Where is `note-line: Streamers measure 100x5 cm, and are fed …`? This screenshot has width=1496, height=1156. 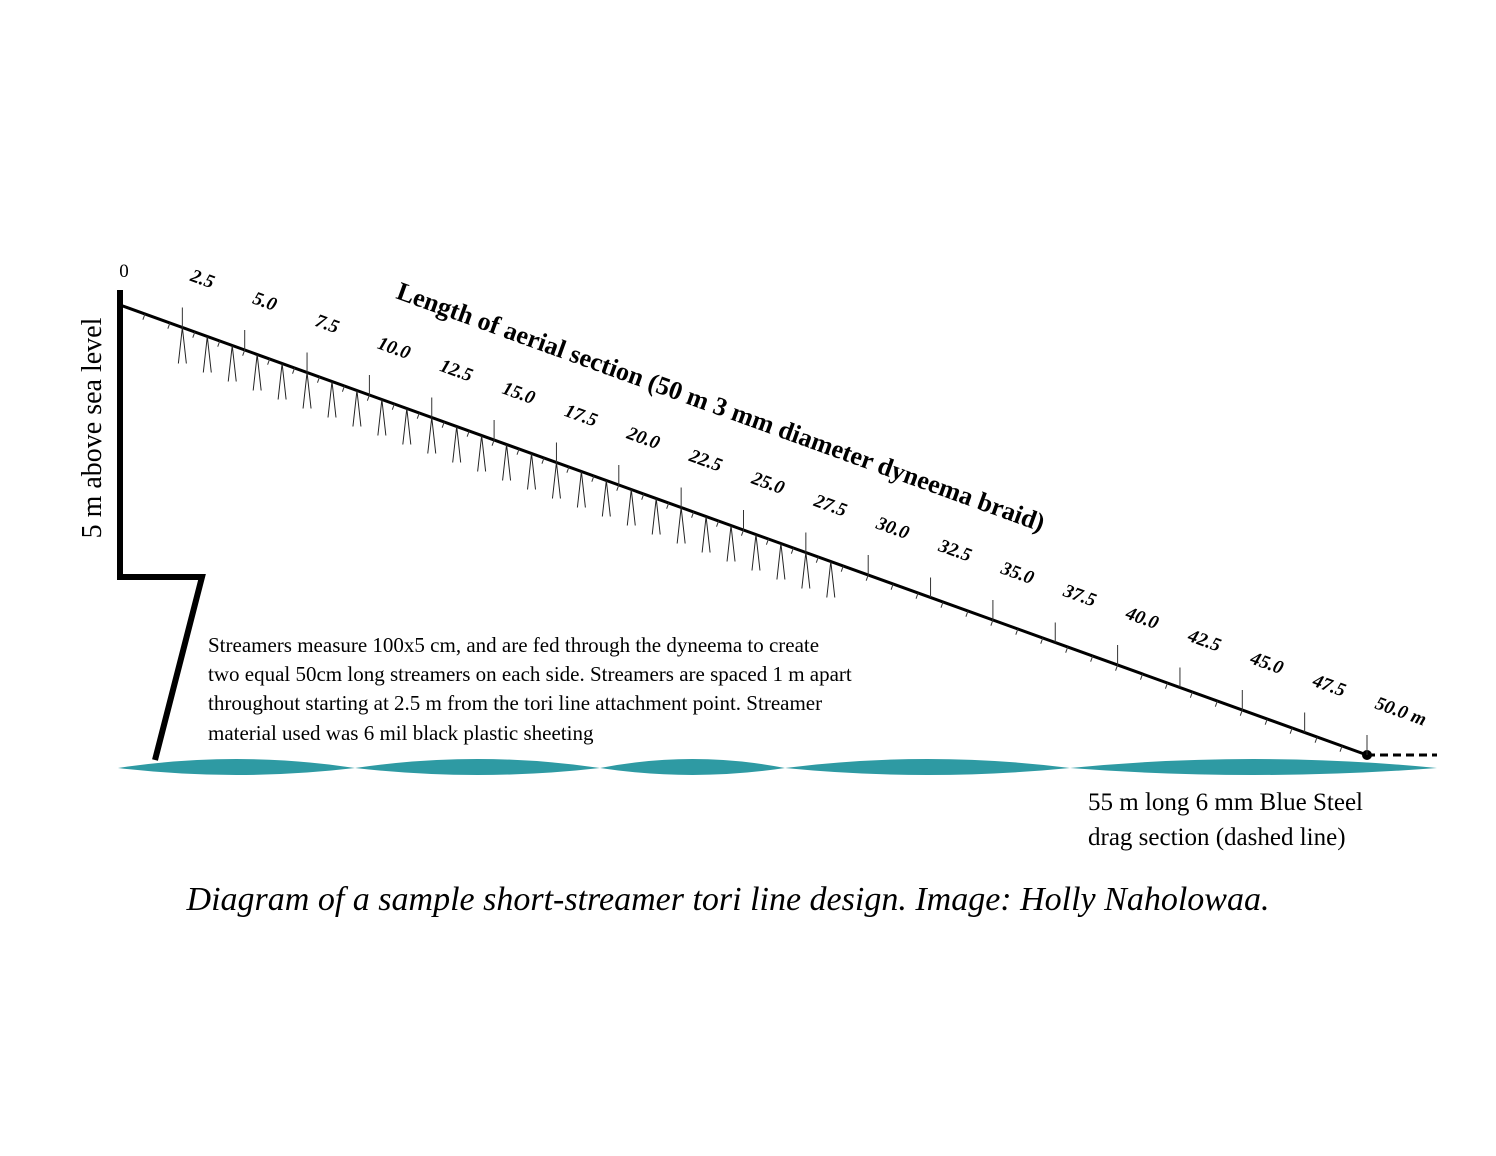
note-line: Streamers measure 100x5 cm, and are fed … is located at coordinates (513, 645).